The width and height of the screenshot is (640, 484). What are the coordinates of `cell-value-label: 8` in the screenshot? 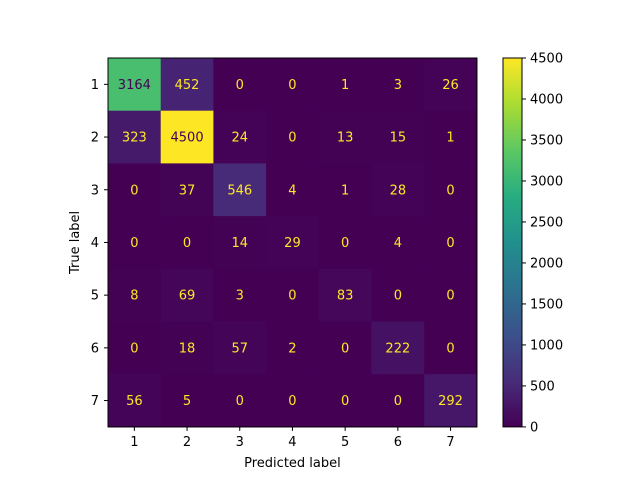 It's located at (134, 296).